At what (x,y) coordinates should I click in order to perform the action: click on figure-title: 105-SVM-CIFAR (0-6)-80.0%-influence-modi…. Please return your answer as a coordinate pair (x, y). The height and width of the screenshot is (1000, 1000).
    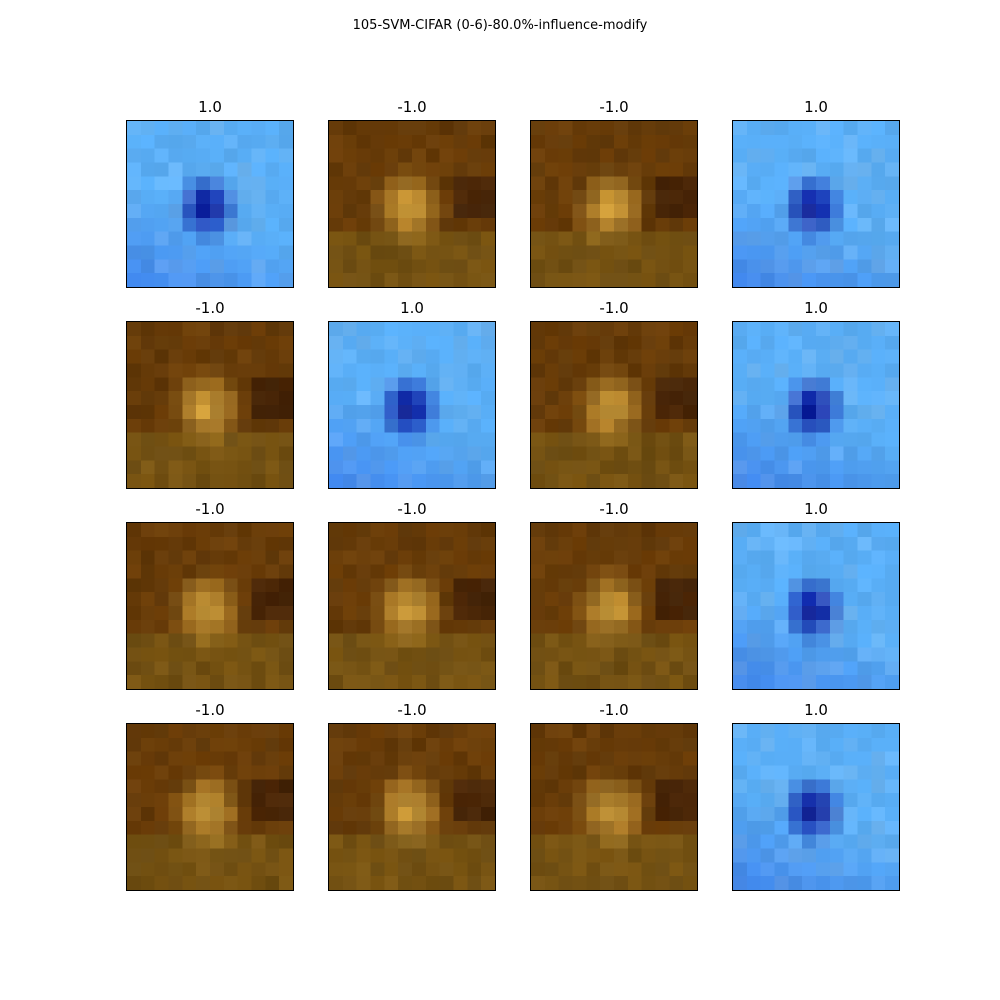
    Looking at the image, I should click on (500, 25).